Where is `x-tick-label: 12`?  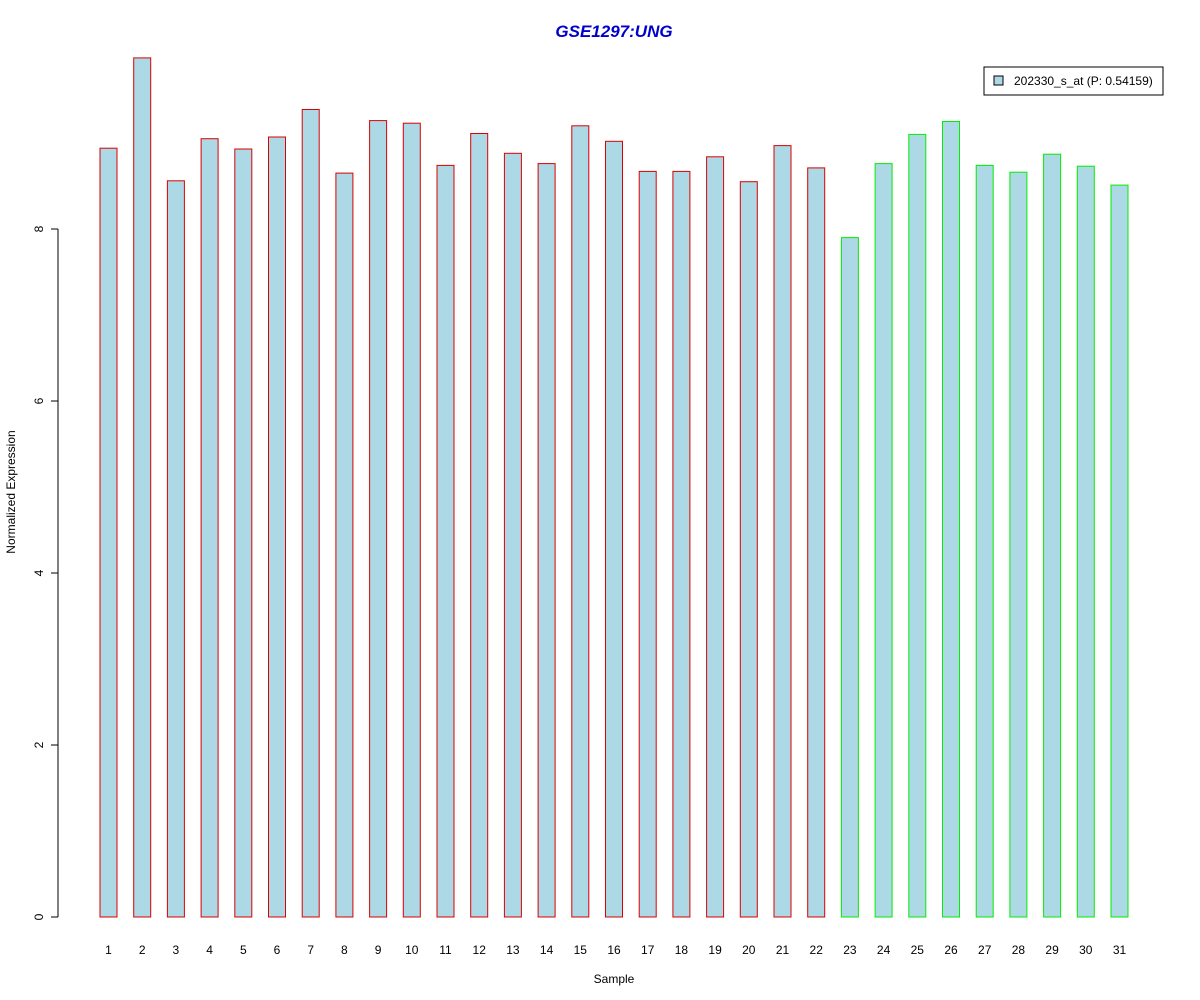 x-tick-label: 12 is located at coordinates (480, 950).